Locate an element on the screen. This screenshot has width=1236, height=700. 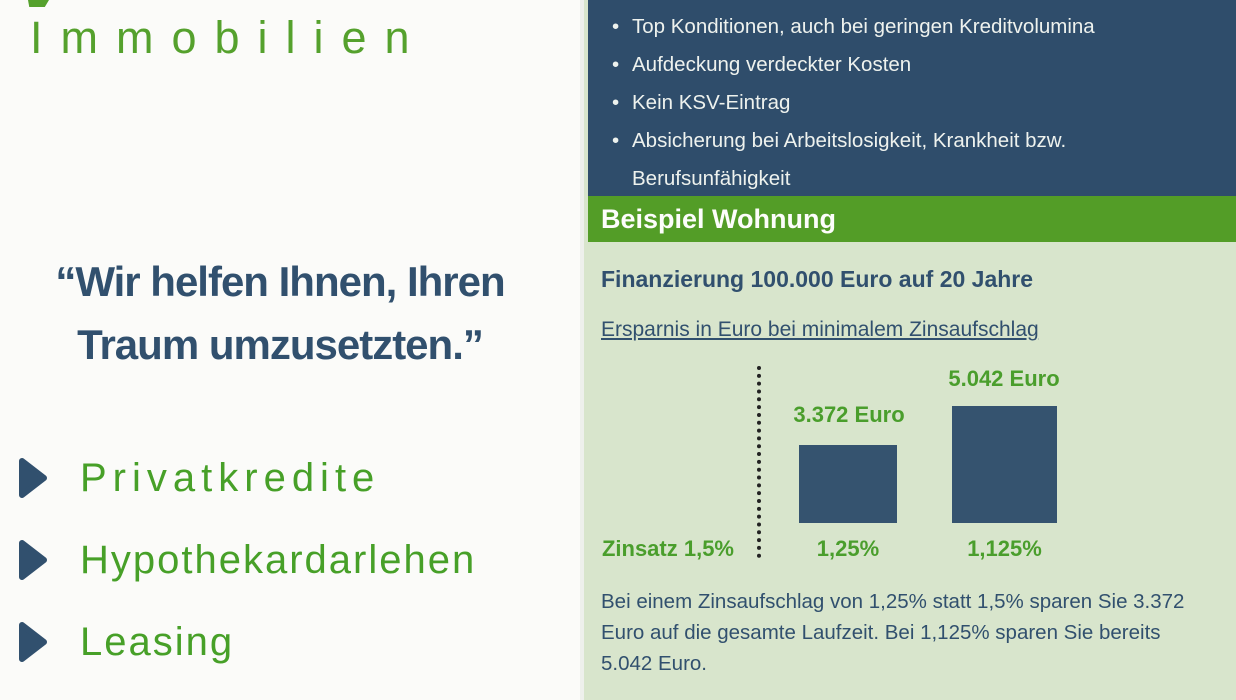
example-heading: Finanzierung 100.000 Euro auf 20 Jahre is located at coordinates (817, 279).